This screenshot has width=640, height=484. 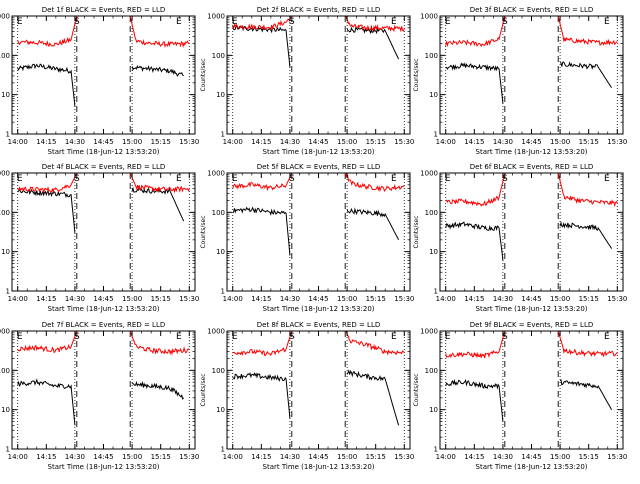 What do you see at coordinates (531, 325) in the screenshot?
I see `panel-title: Det 9f BLACK = Events, RED = LLD` at bounding box center [531, 325].